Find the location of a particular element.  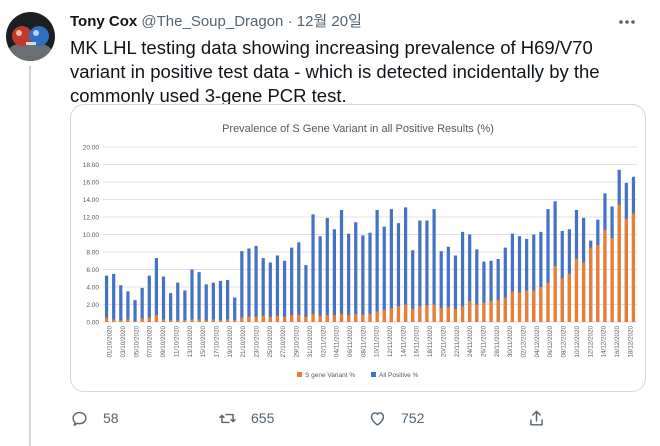

x-tick-label: 02/11/2020 is located at coordinates (323, 342).